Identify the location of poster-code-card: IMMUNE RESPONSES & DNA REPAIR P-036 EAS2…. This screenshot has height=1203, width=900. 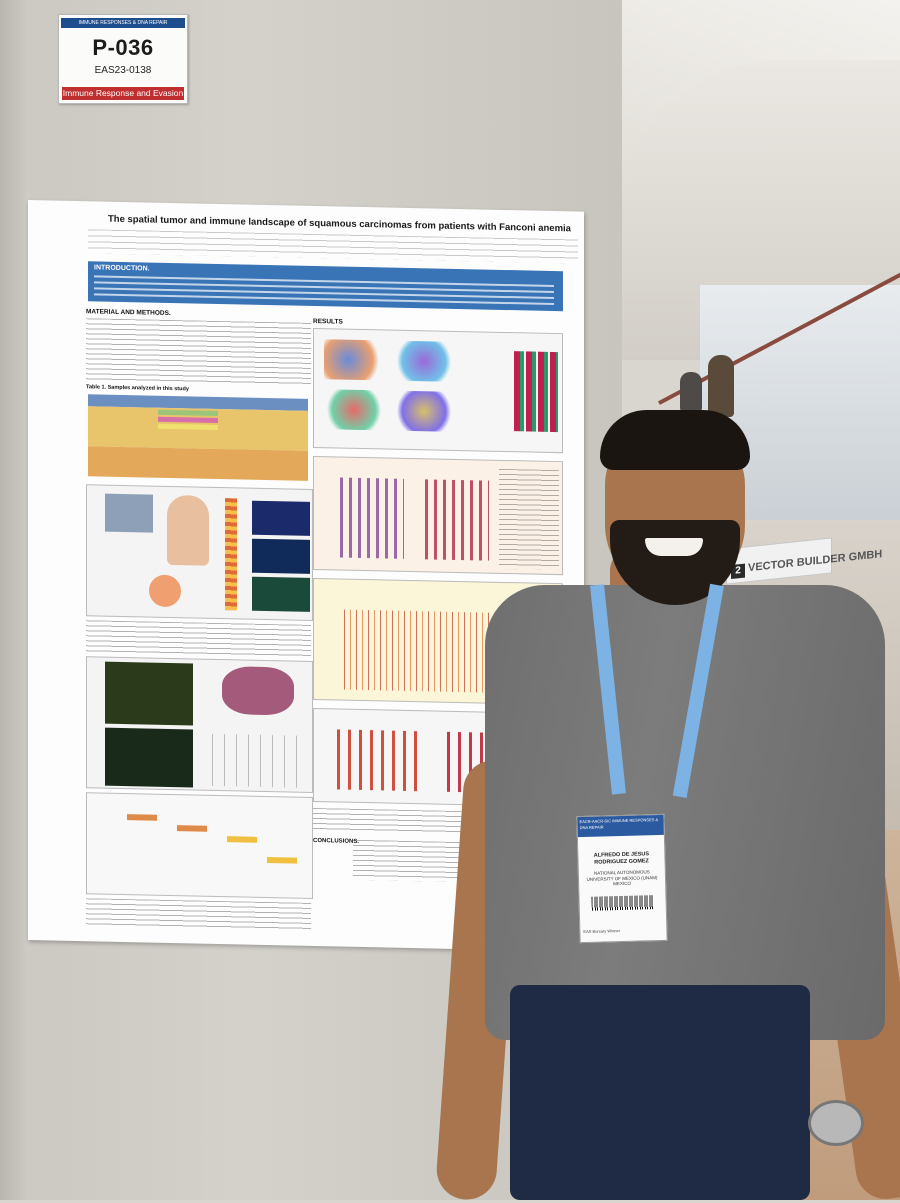
(123, 59).